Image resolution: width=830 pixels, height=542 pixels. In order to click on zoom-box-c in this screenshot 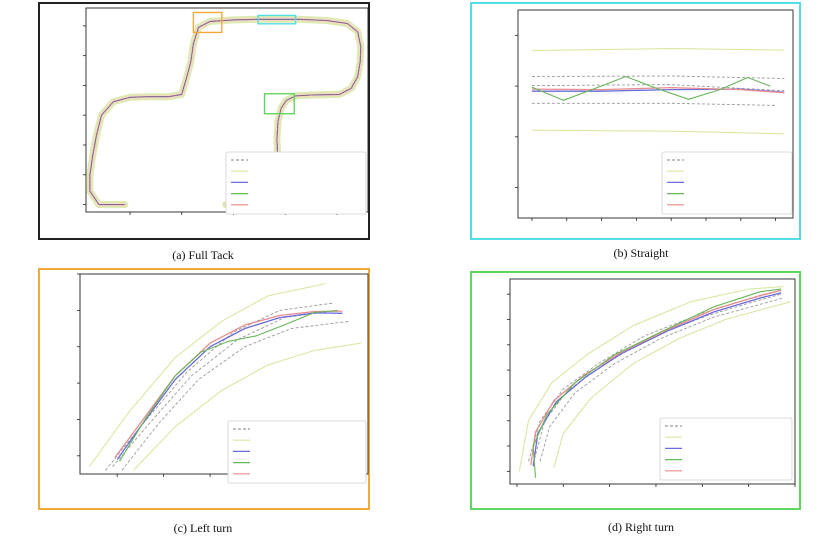, I will do `click(207, 22)`.